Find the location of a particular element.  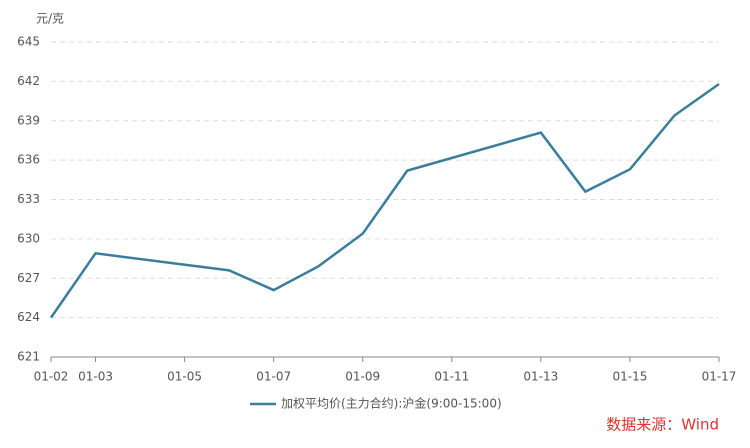

x-tick-label: 01-03 is located at coordinates (95, 377).